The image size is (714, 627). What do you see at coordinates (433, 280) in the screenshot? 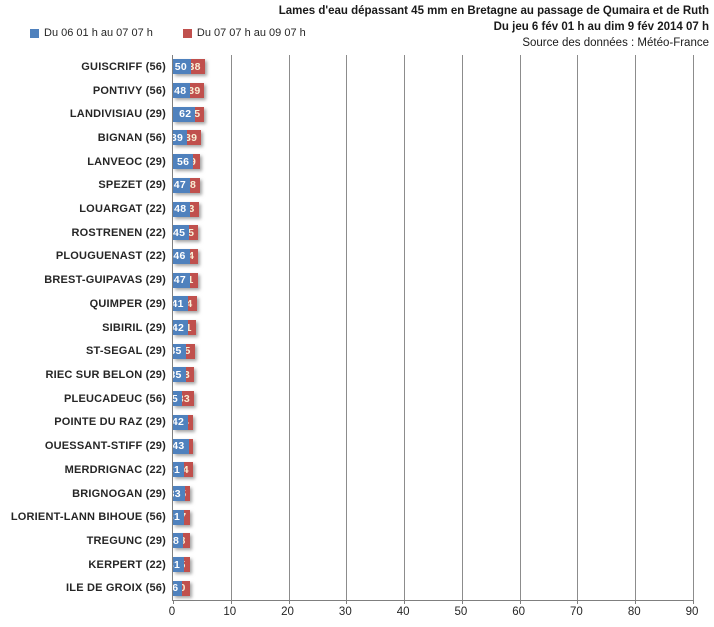
I see `bar-row: 47 21` at bounding box center [433, 280].